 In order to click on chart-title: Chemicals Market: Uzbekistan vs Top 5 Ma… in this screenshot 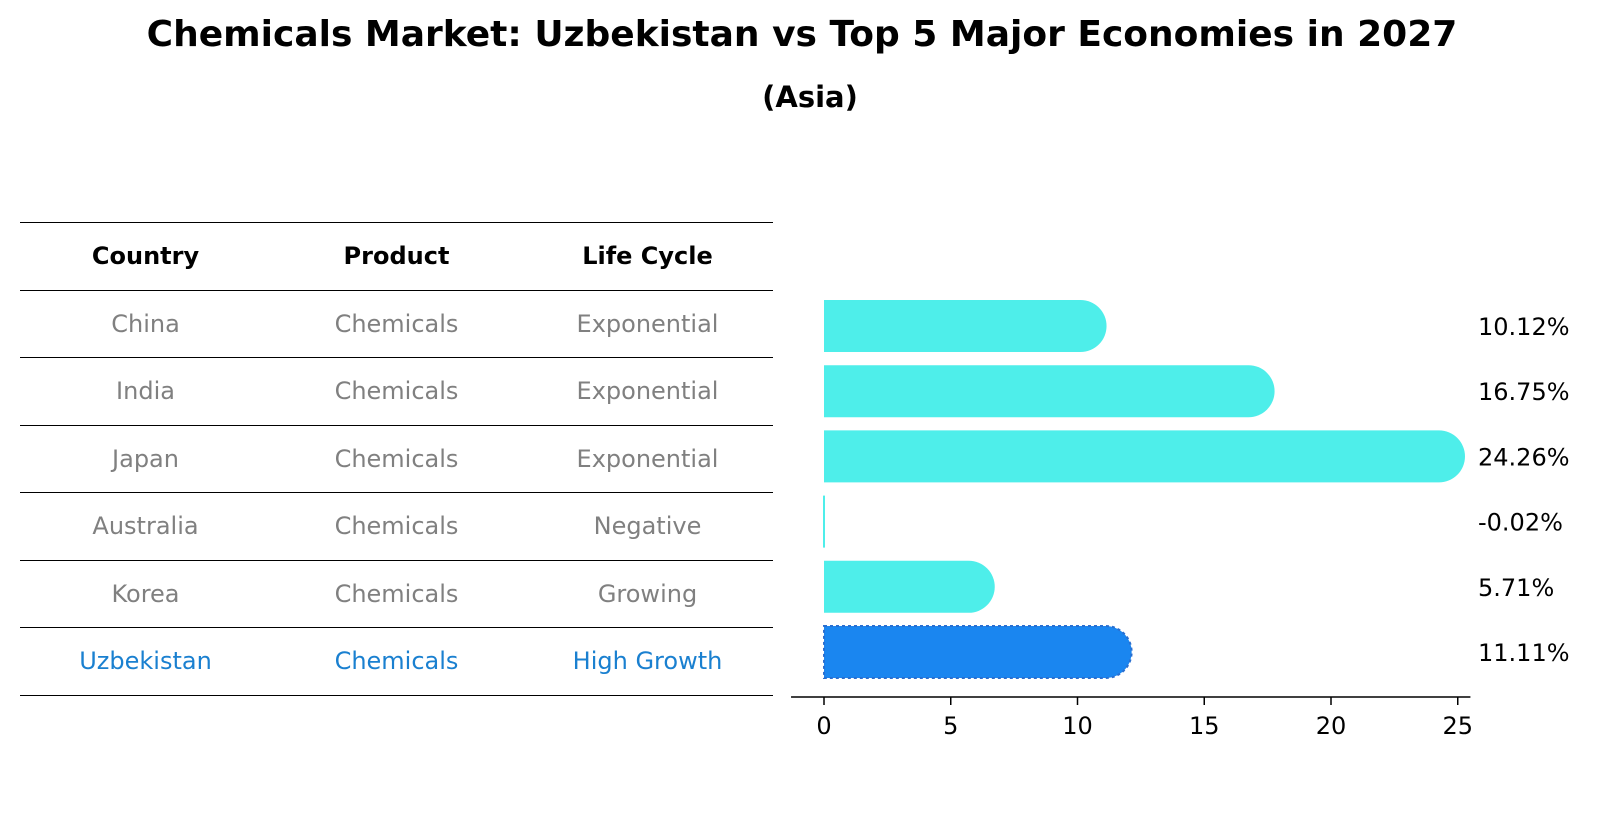, I will do `click(802, 34)`.